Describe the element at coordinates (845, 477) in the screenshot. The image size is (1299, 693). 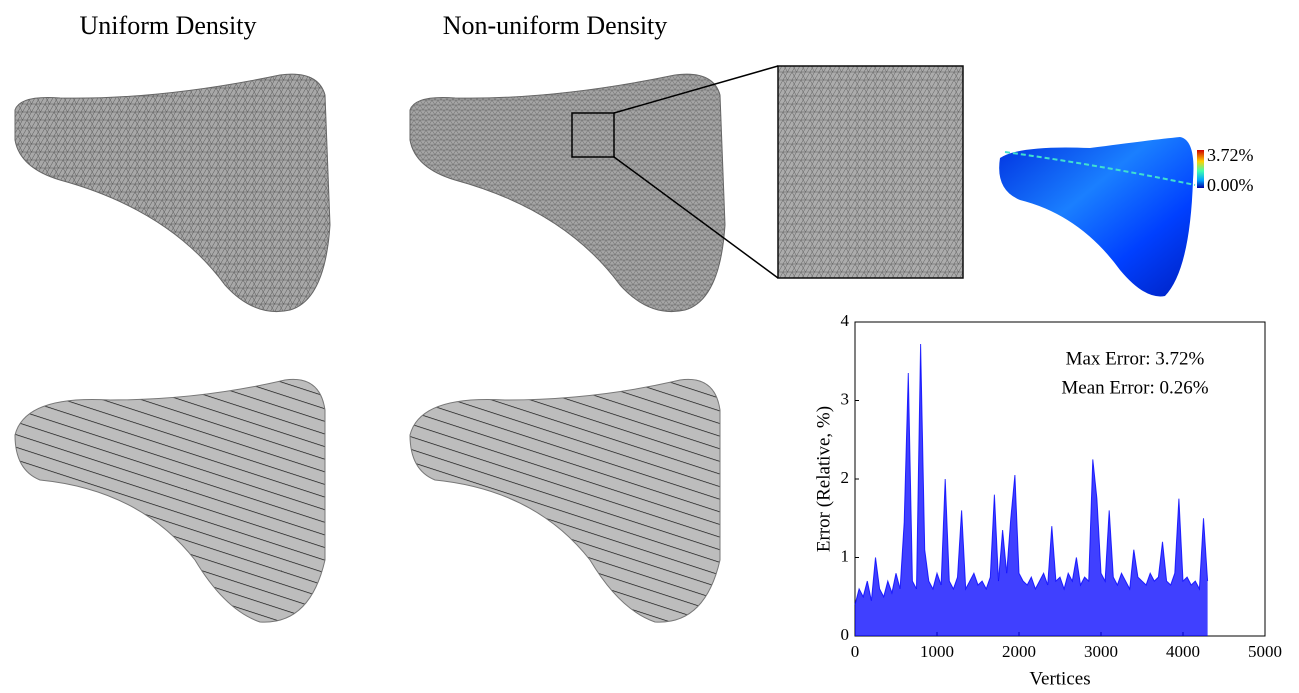
I see `y-tick-label: 2` at that location.